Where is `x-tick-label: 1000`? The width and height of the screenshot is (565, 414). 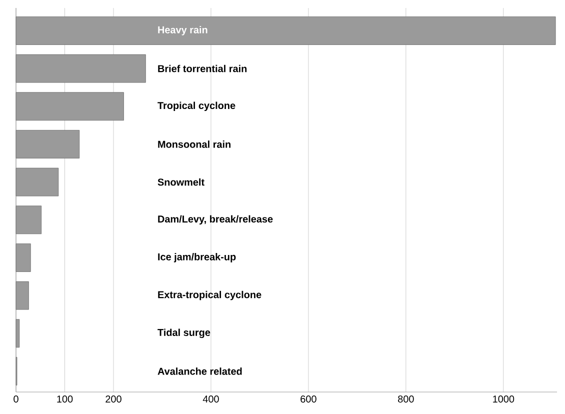
x-tick-label: 1000 is located at coordinates (503, 399).